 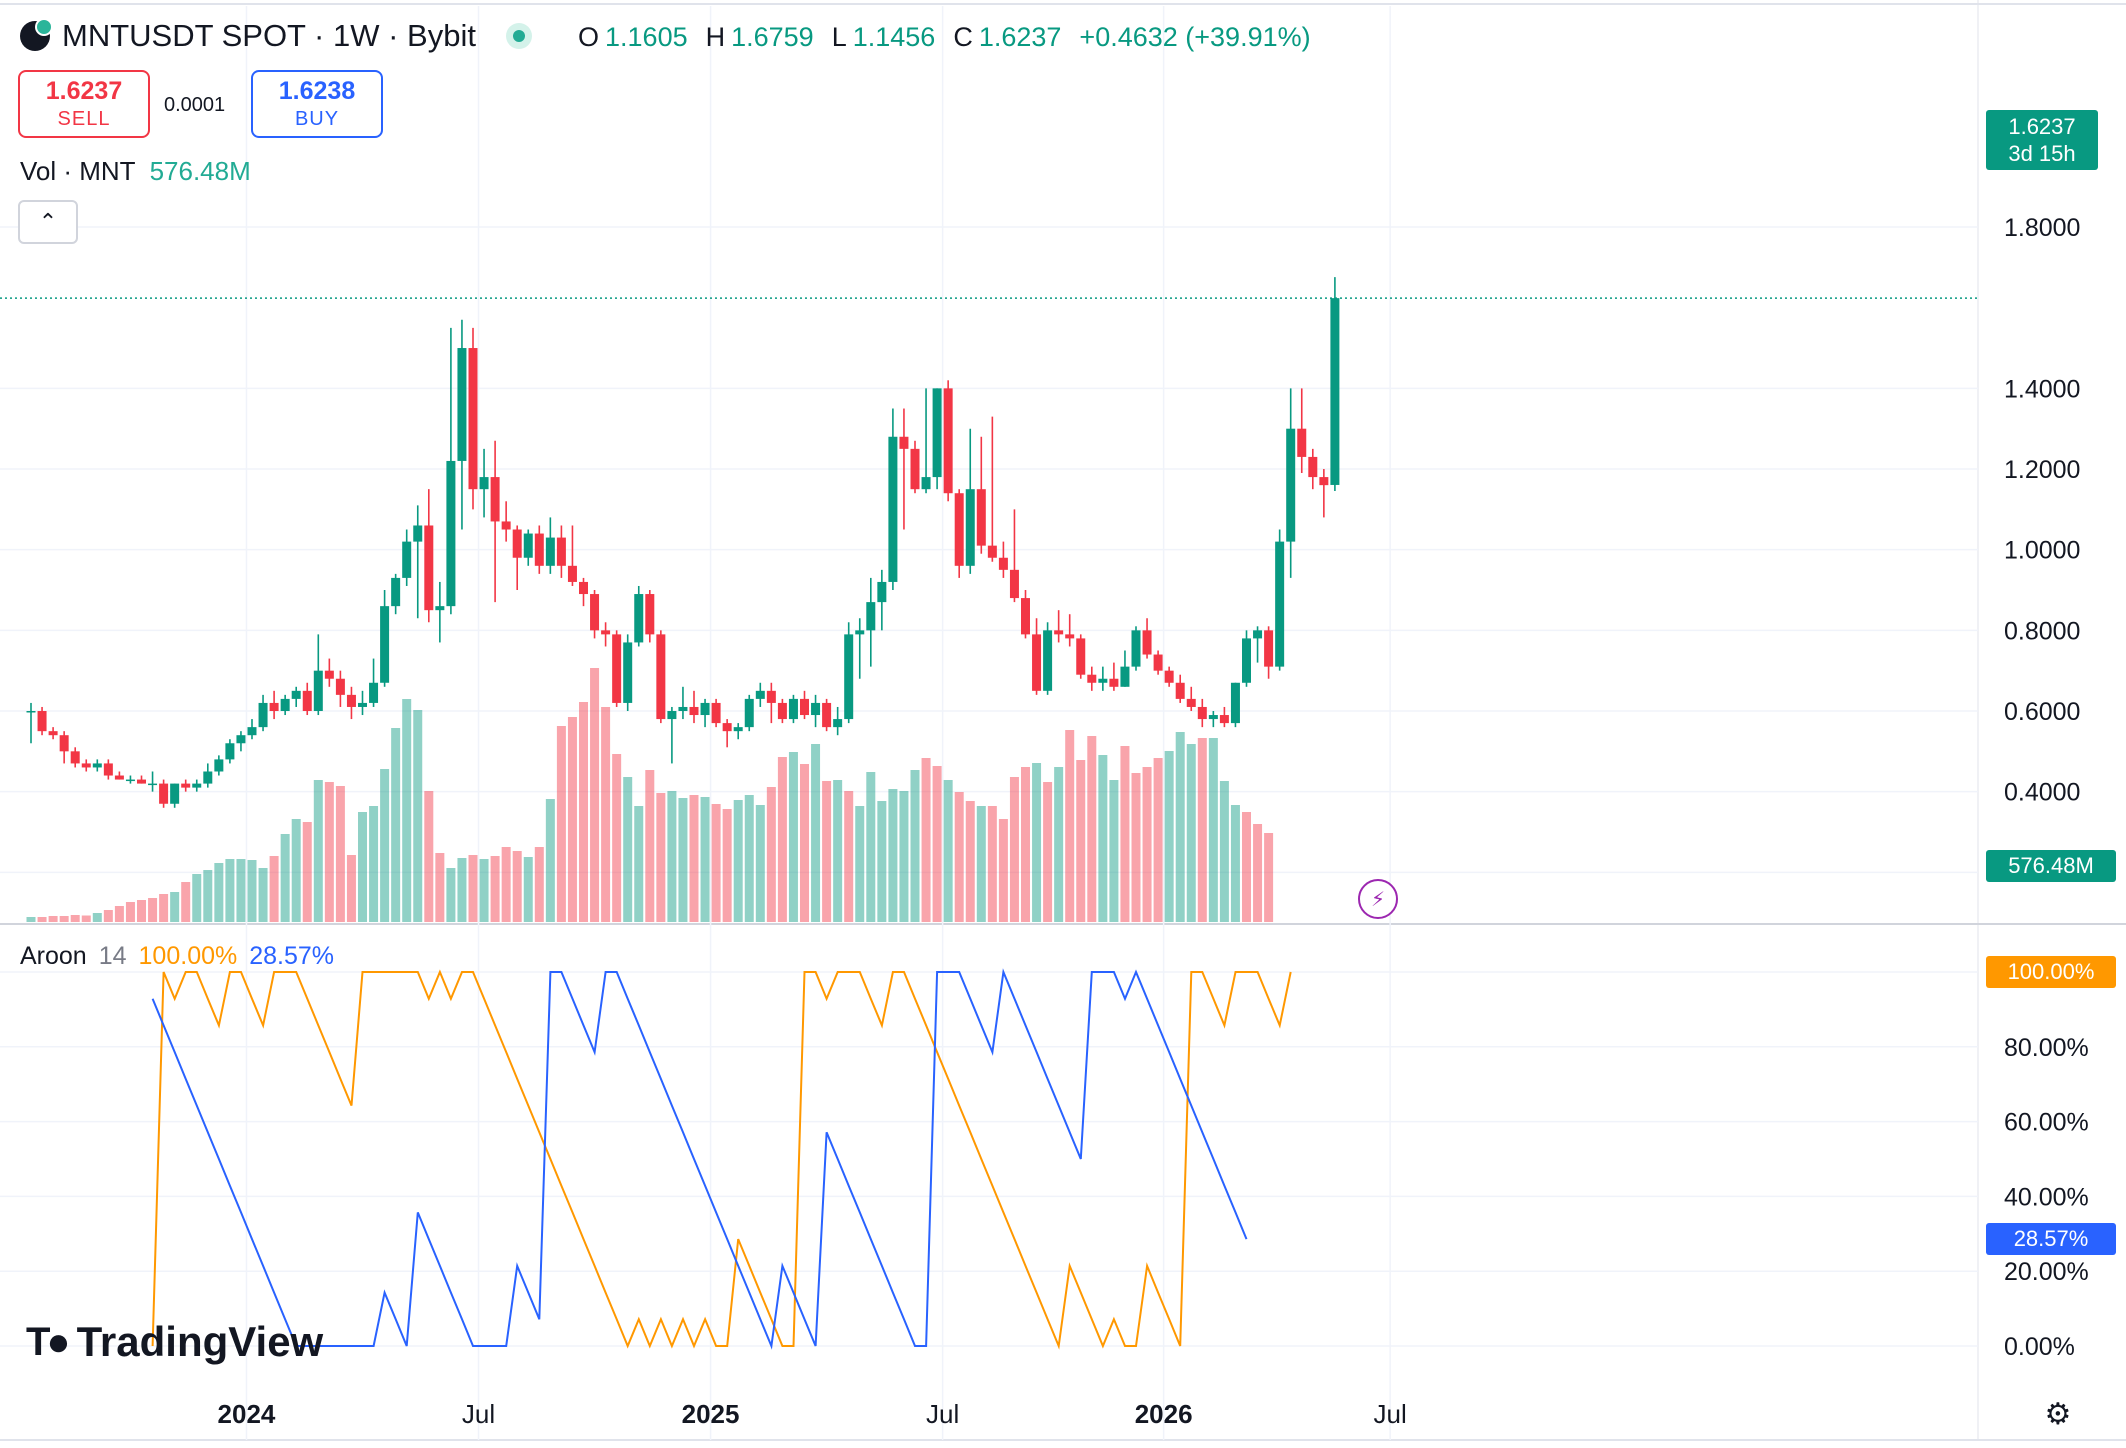 I want to click on aroon-up-tag: 100.00%, so click(x=2051, y=972).